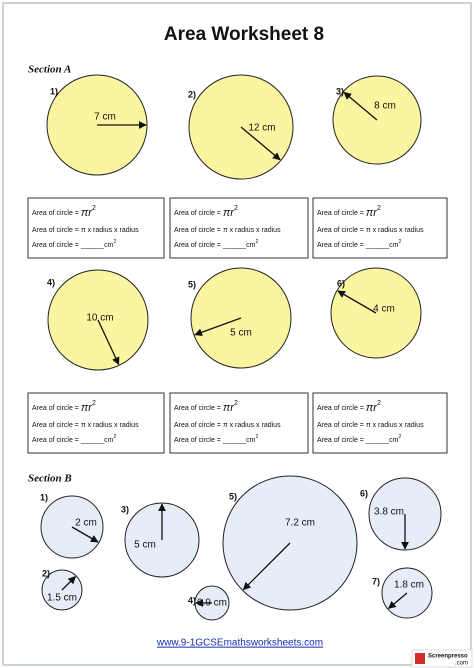  I want to click on radius-label: 2 cm, so click(86, 523).